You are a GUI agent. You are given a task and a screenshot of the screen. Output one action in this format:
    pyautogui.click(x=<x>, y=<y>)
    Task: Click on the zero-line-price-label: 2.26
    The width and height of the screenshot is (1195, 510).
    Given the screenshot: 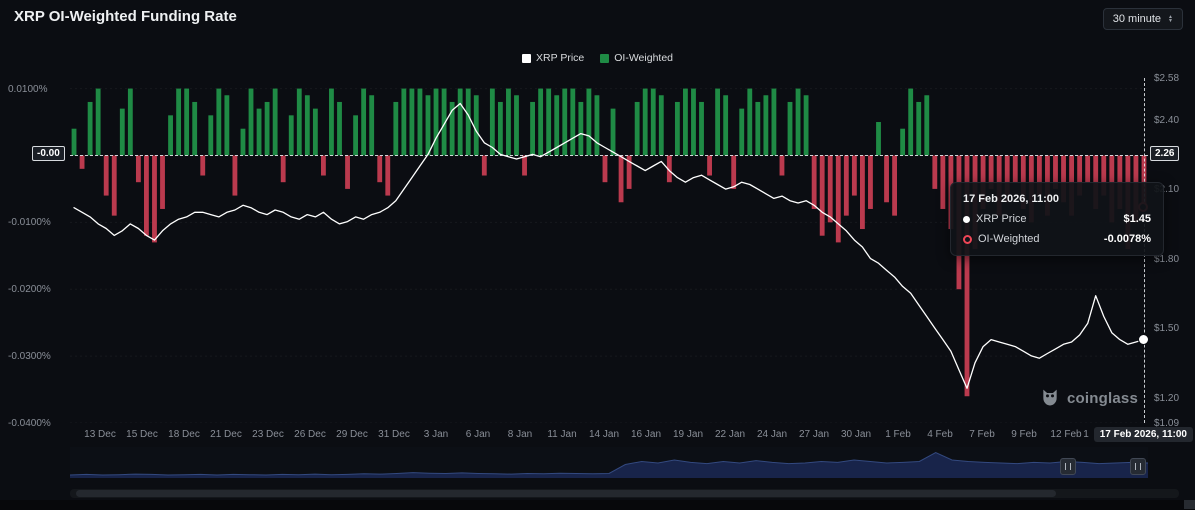 What is the action you would take?
    pyautogui.click(x=1165, y=154)
    